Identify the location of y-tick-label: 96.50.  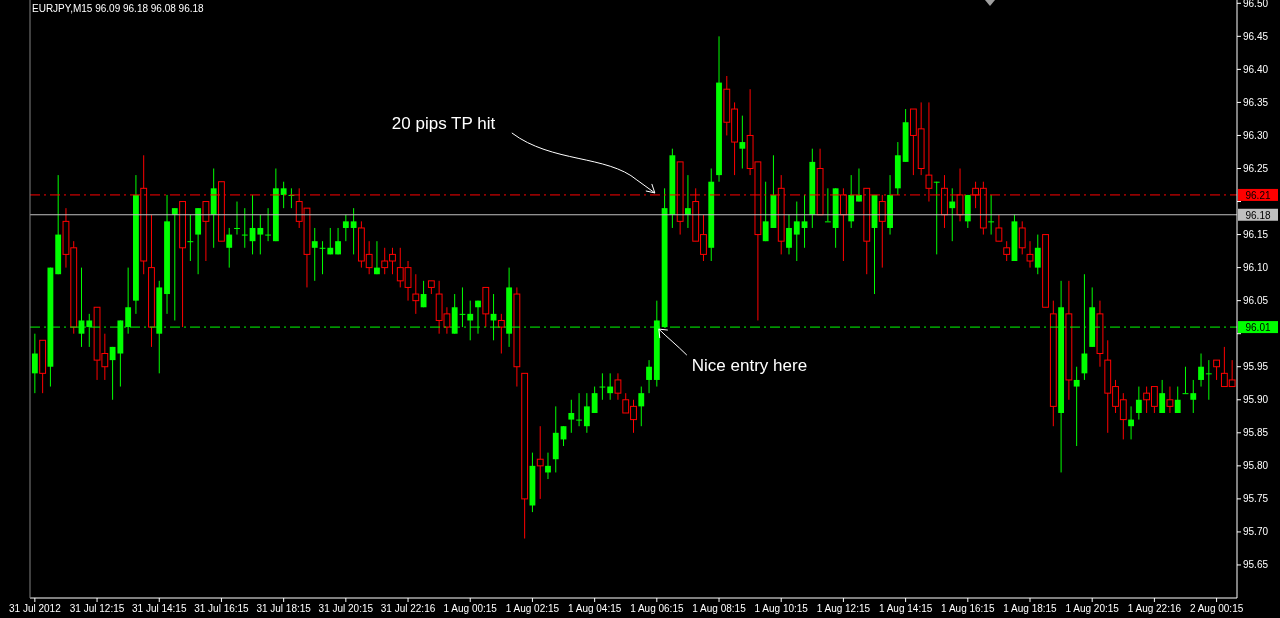
(1256, 4).